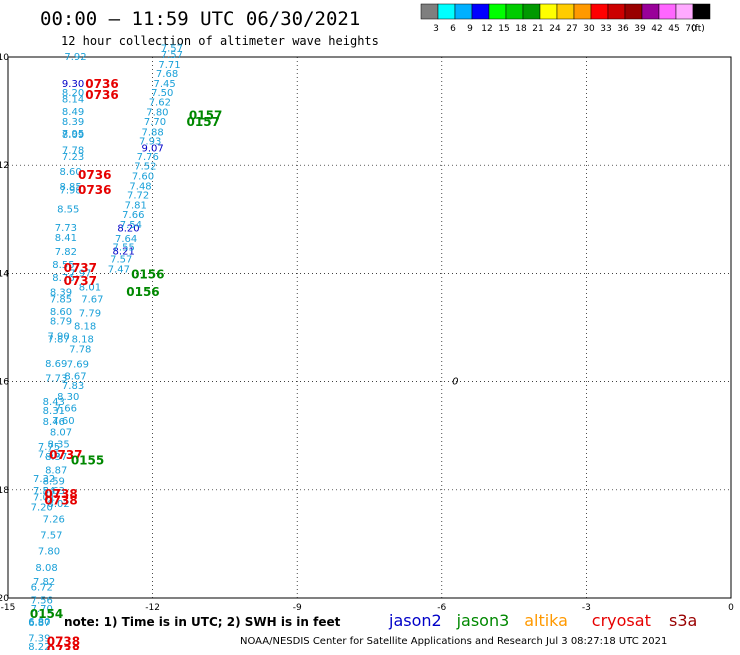 This screenshot has width=740, height=655. I want to click on colorbar-label: 36, so click(623, 29).